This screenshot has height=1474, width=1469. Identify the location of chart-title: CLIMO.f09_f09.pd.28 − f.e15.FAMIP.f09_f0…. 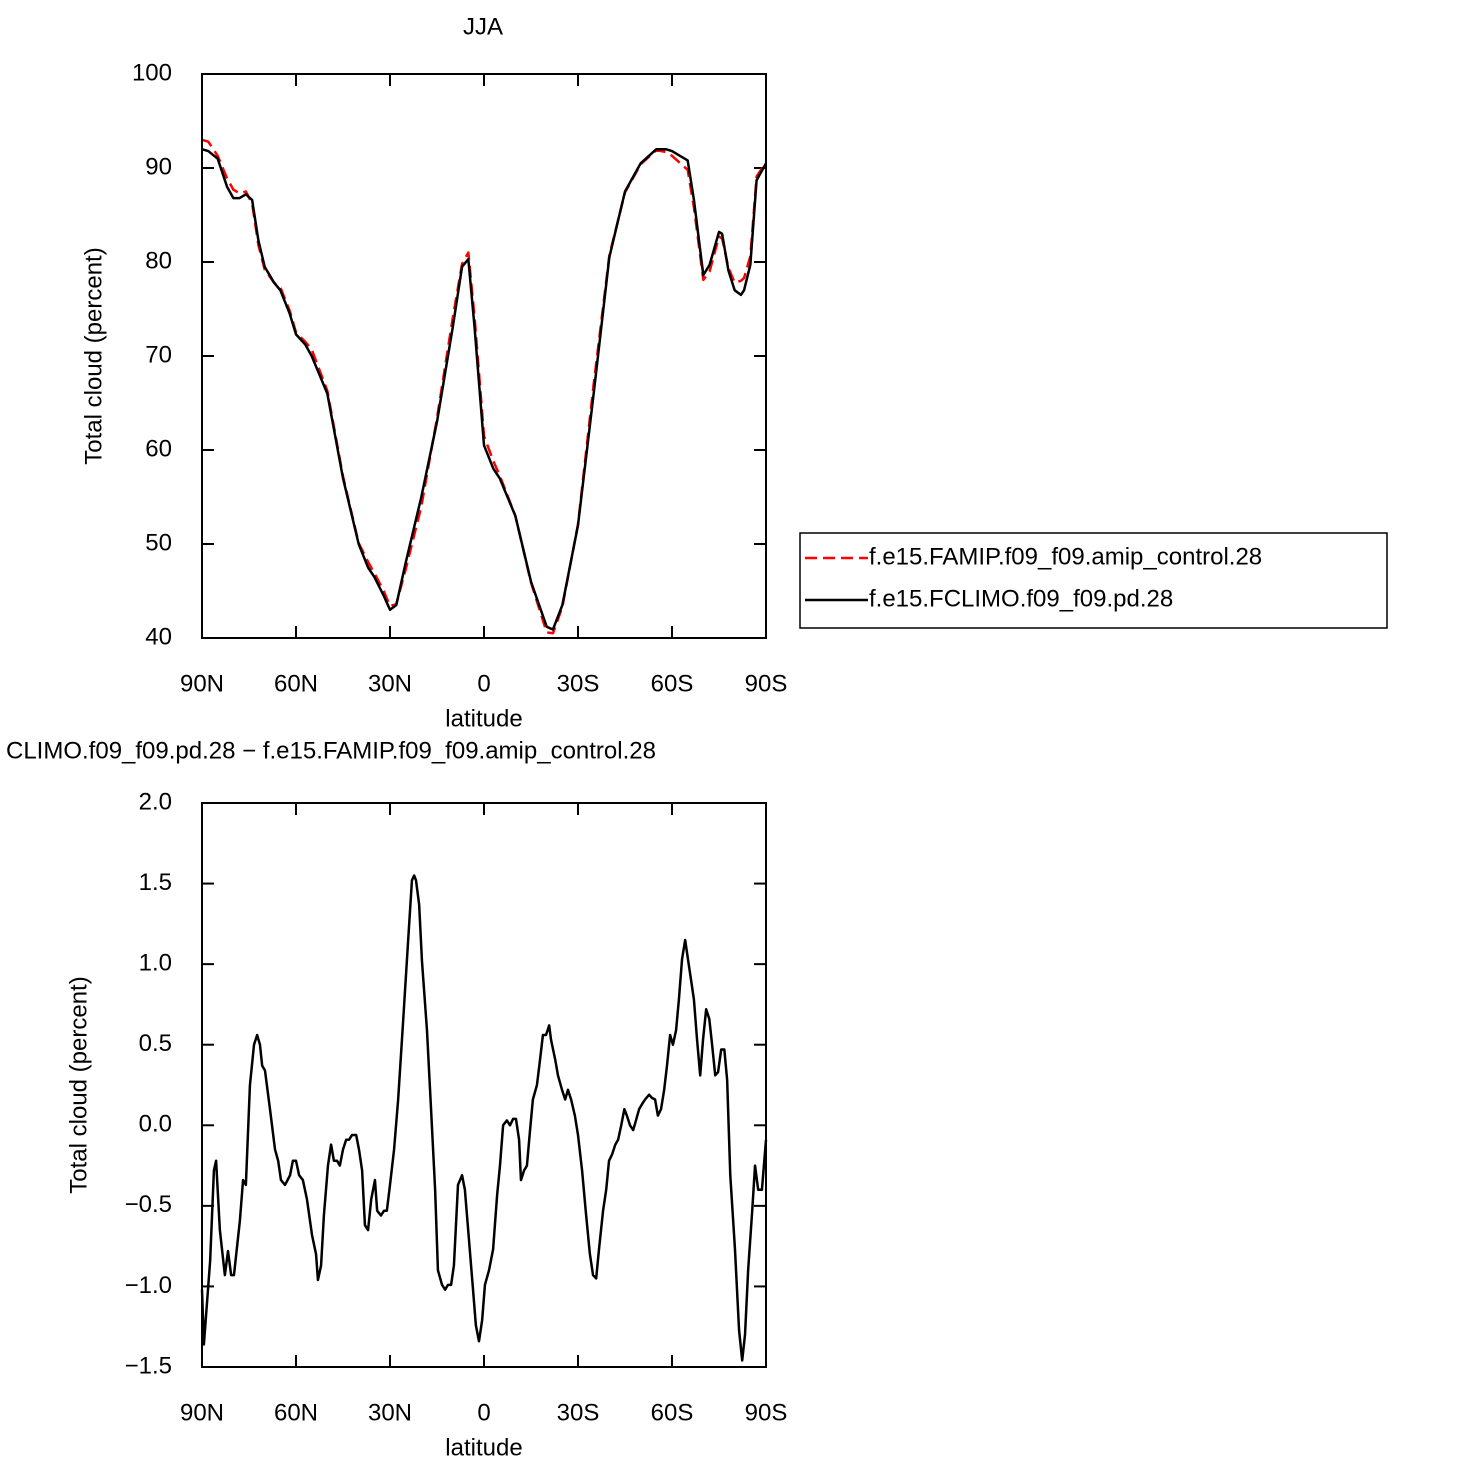
(331, 750).